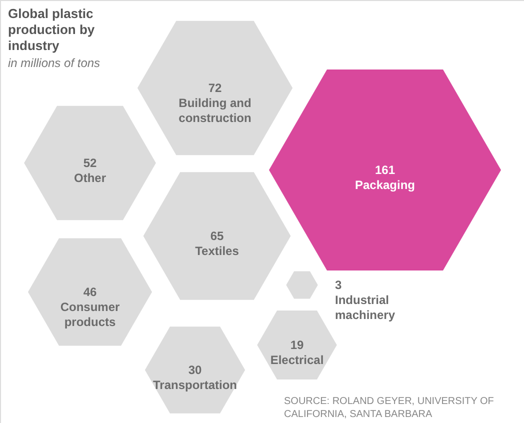 The height and width of the screenshot is (423, 524). I want to click on data-label: 52, so click(90, 163).